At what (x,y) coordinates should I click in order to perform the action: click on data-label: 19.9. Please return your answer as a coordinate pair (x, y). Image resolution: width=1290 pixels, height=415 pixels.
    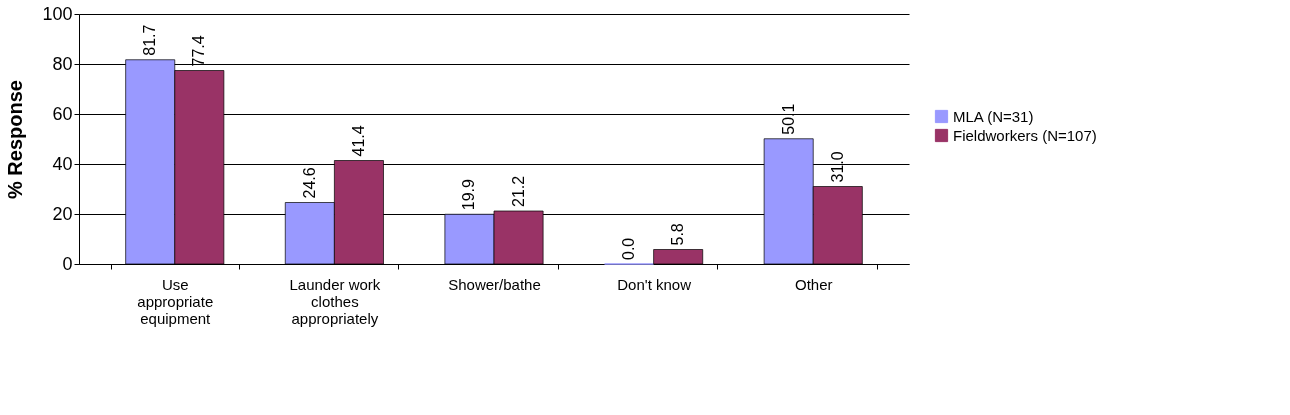
    Looking at the image, I should click on (469, 195).